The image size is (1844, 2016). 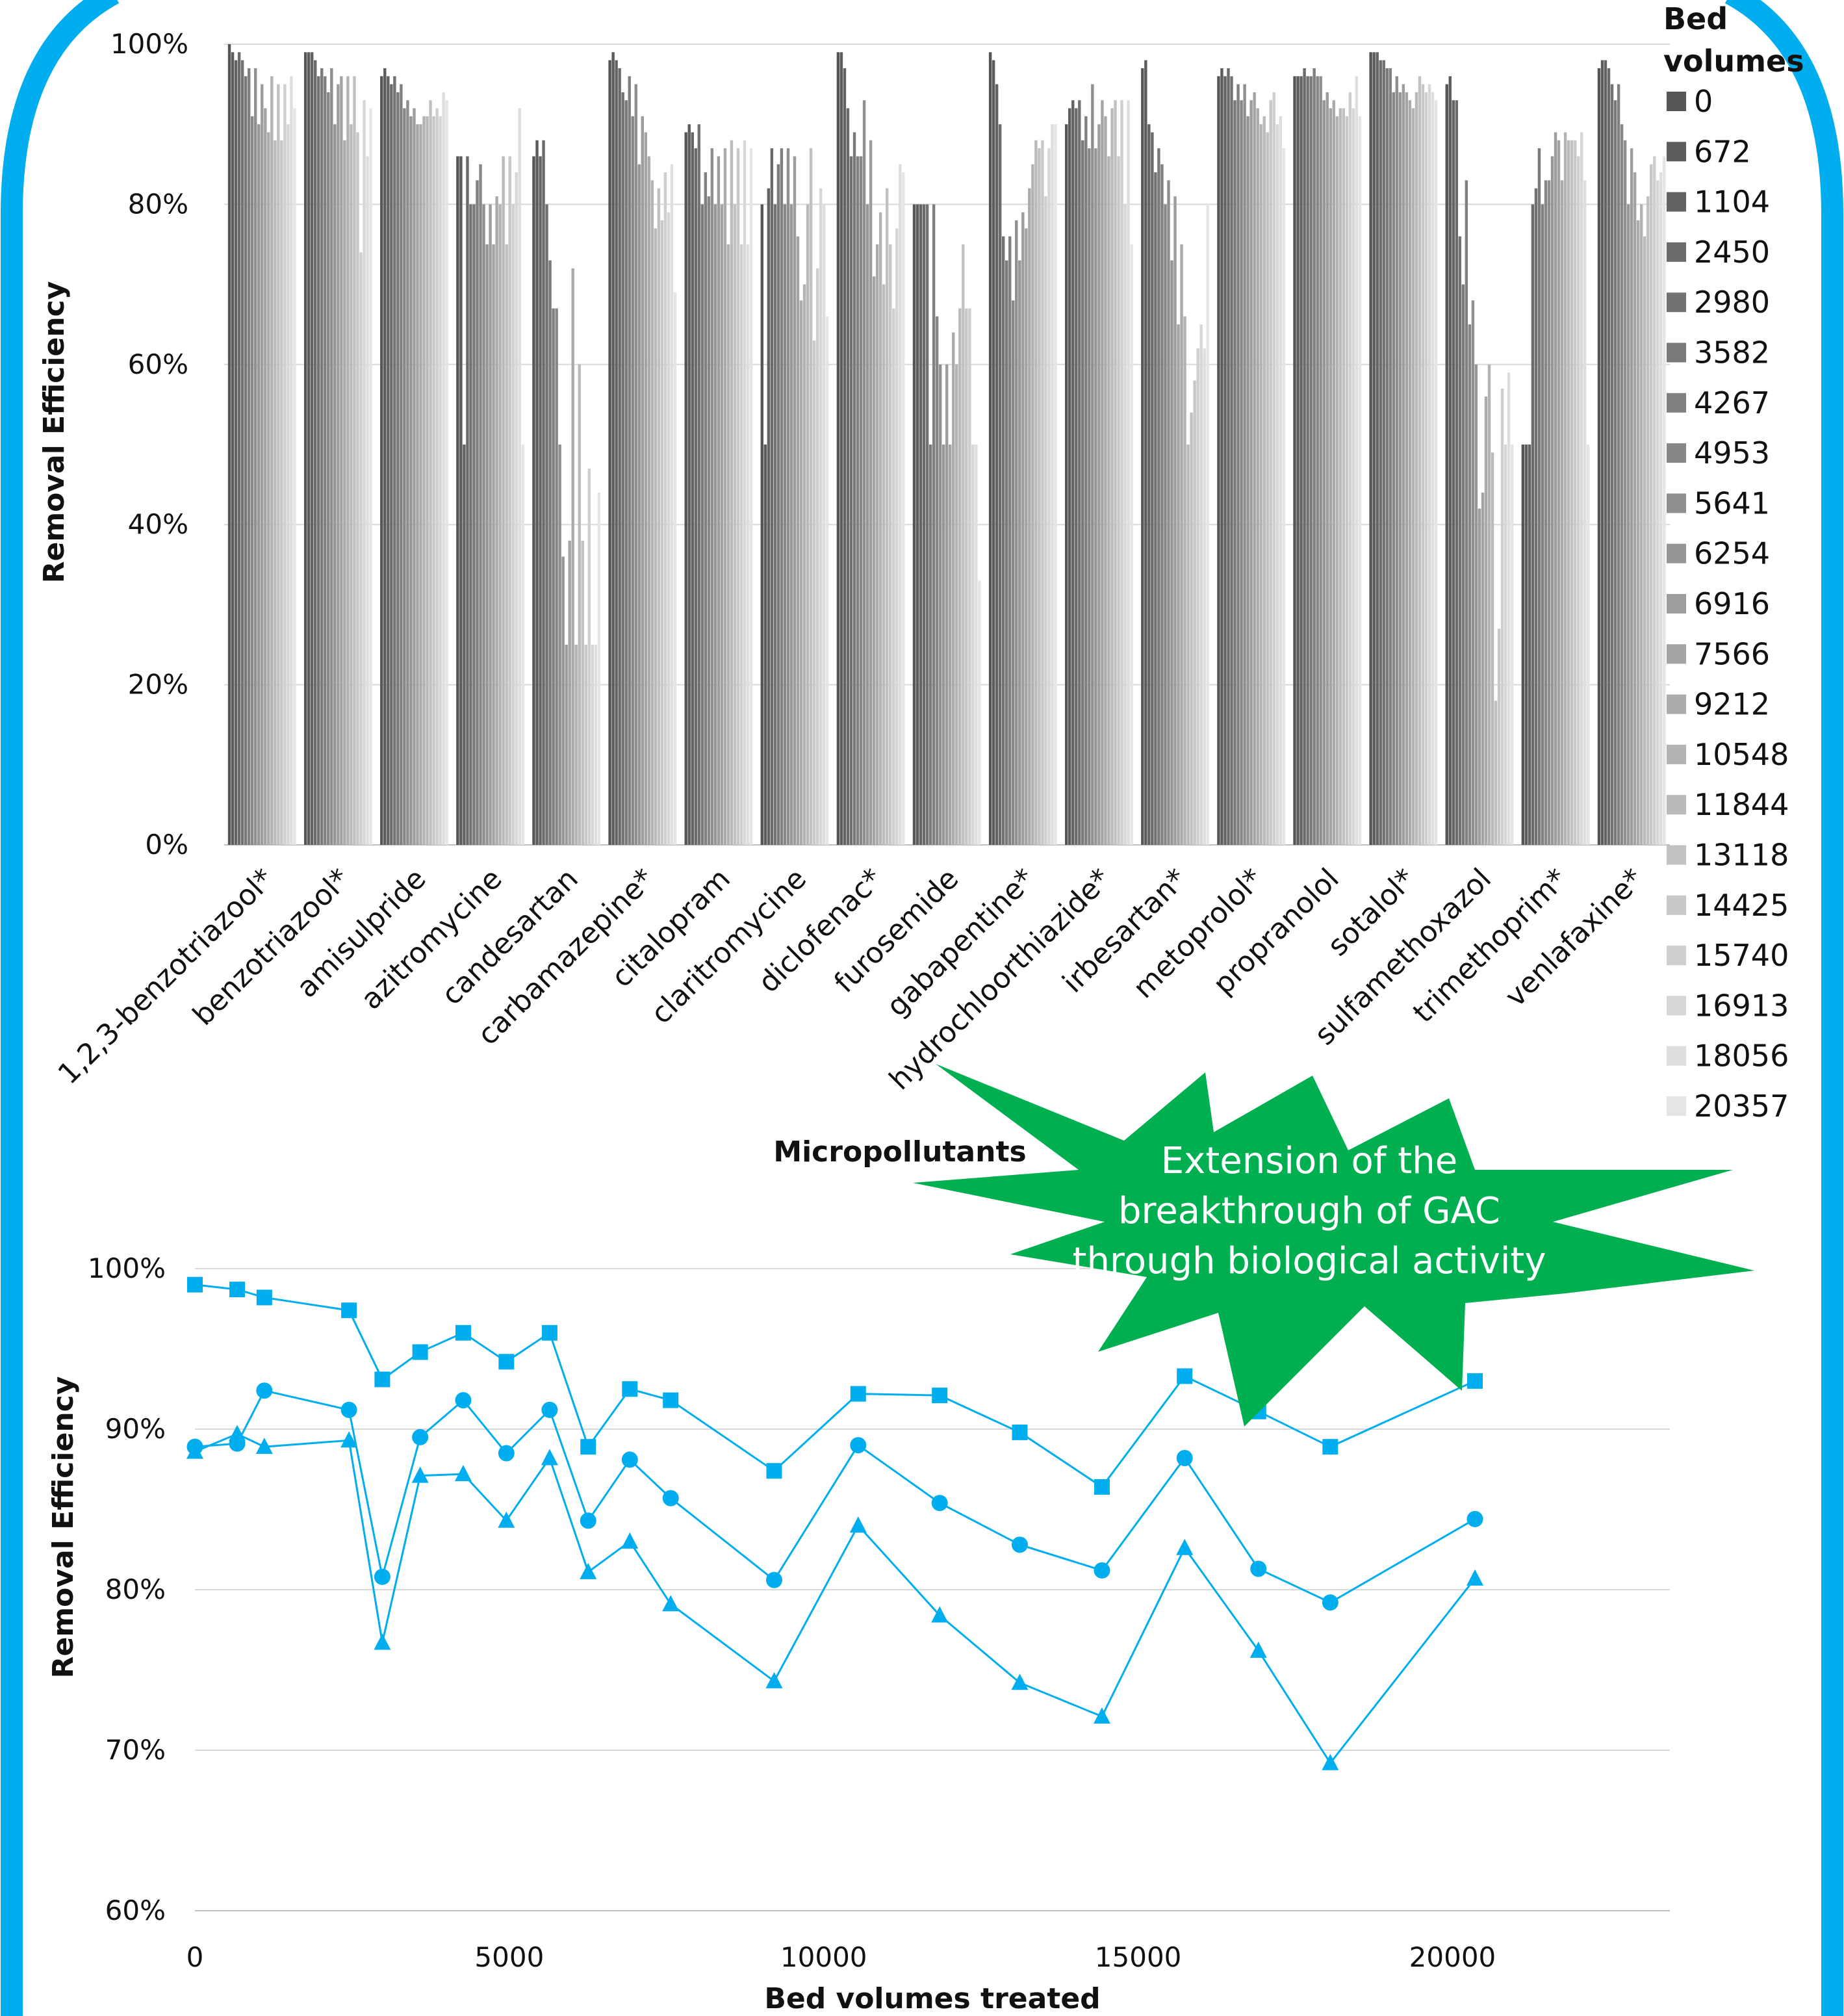 What do you see at coordinates (1732, 402) in the screenshot?
I see `legend-label: 4267` at bounding box center [1732, 402].